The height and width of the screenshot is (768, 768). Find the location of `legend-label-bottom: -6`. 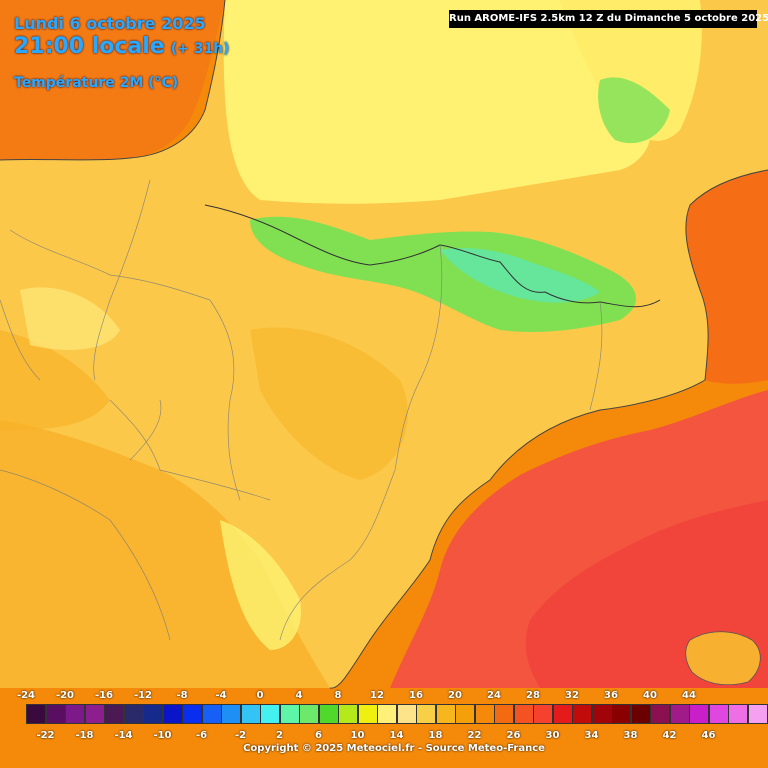

legend-label-bottom: -6 is located at coordinates (201, 735).